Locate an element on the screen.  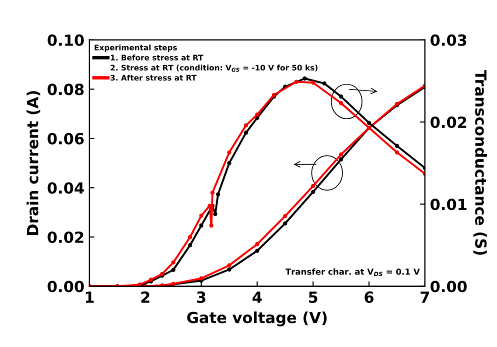
y2-axis-title: Transconductance (S) is located at coordinates (480, 162).